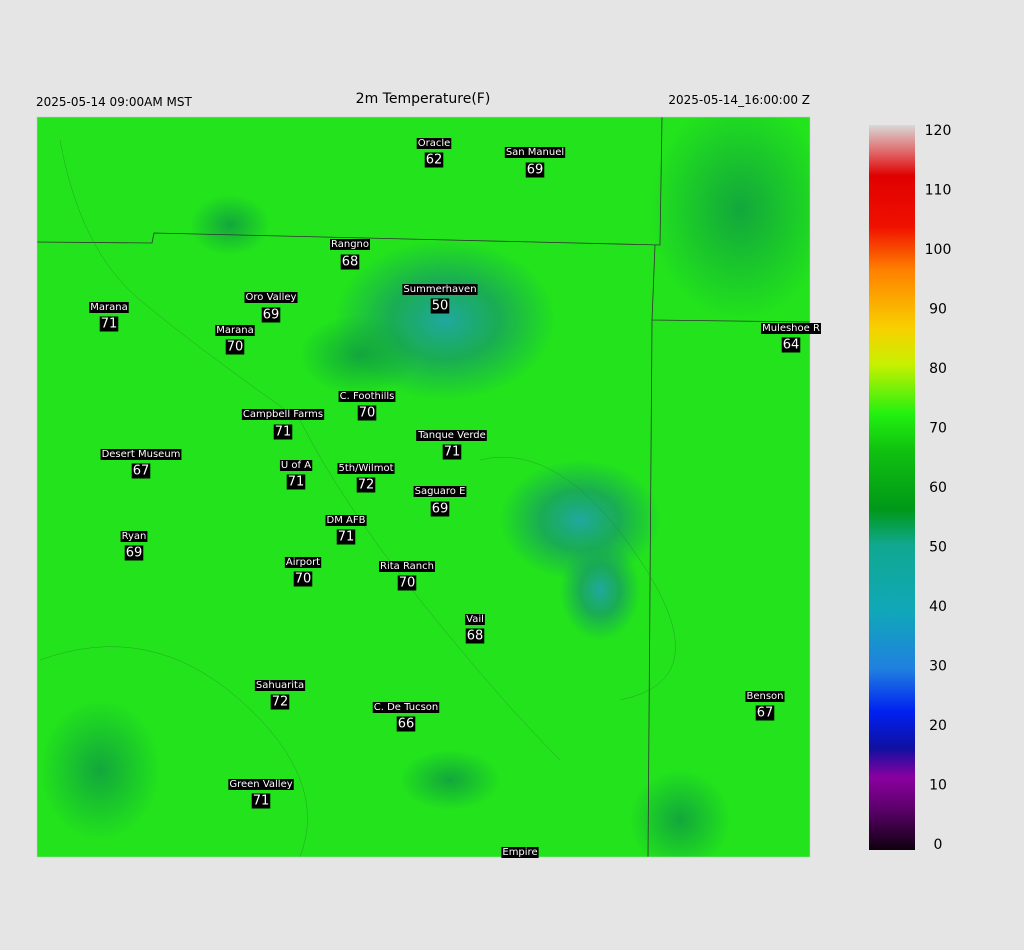  I want to click on station-value-group: 64, so click(791, 345).